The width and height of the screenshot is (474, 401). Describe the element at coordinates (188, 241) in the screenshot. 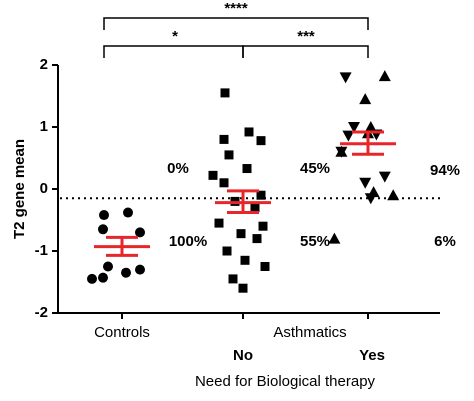

I see `percent-label: 100%` at that location.